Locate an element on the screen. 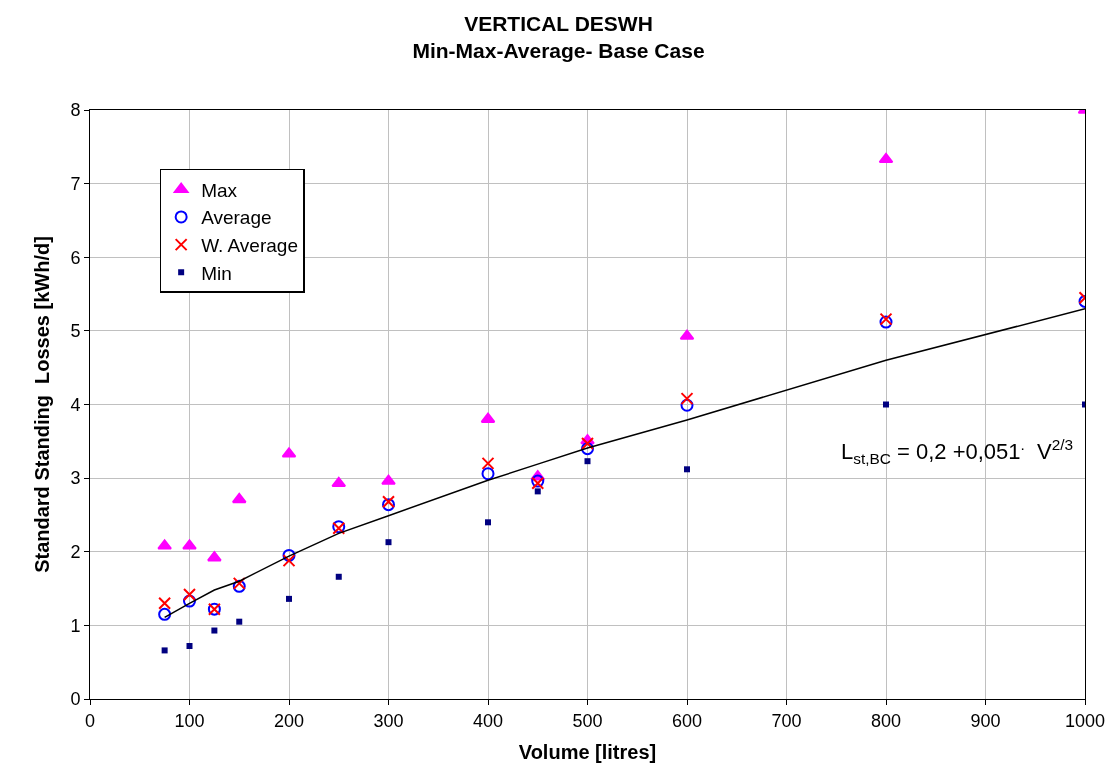 Image resolution: width=1117 pixels, height=779 pixels. y-tick-label: 6 is located at coordinates (75, 257).